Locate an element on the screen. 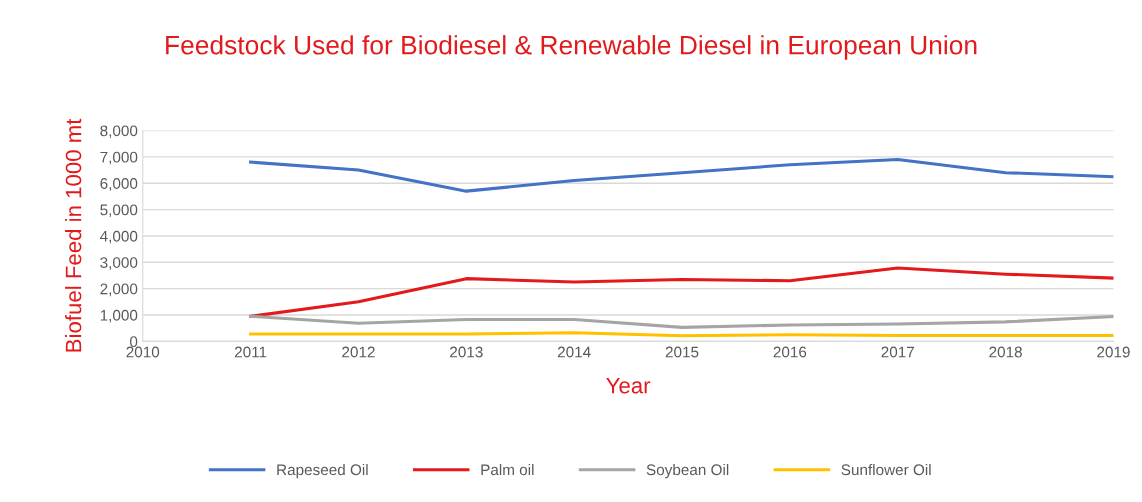 The image size is (1142, 502). y-tick-label: 7,000 is located at coordinates (119, 158).